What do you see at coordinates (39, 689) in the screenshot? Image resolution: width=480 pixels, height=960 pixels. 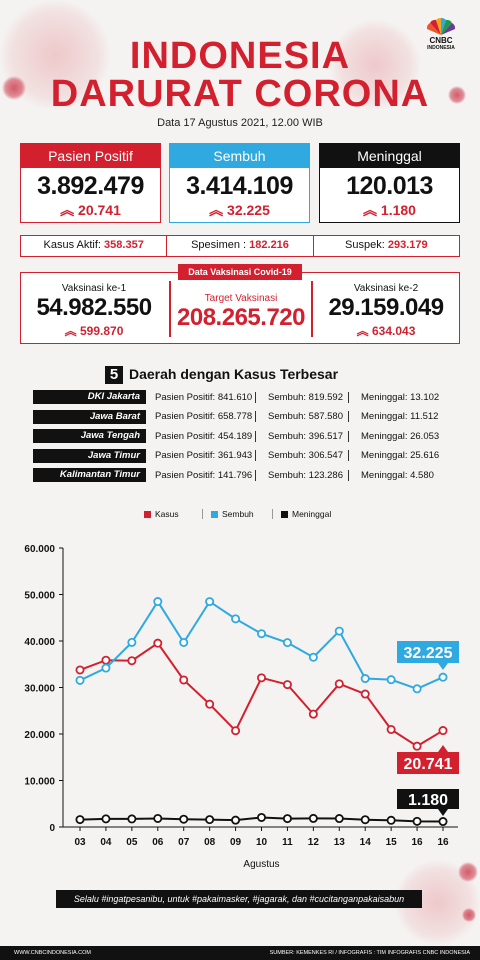 I see `y-tick-label: 30.000` at bounding box center [39, 689].